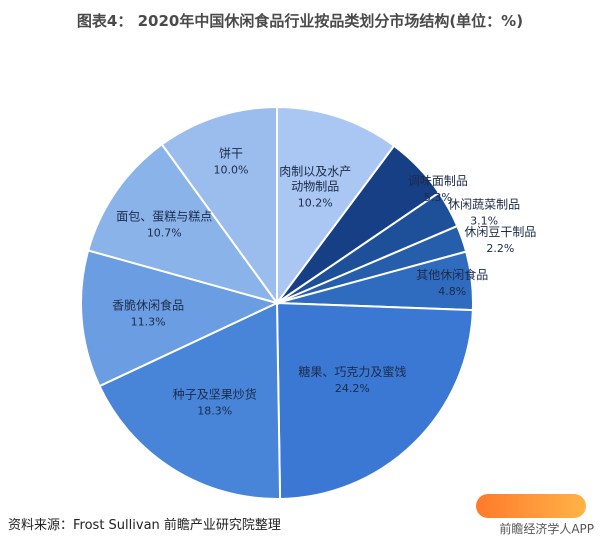 This screenshot has width=600, height=547. What do you see at coordinates (438, 197) in the screenshot?
I see `slice-value-label: 5.3%` at bounding box center [438, 197].